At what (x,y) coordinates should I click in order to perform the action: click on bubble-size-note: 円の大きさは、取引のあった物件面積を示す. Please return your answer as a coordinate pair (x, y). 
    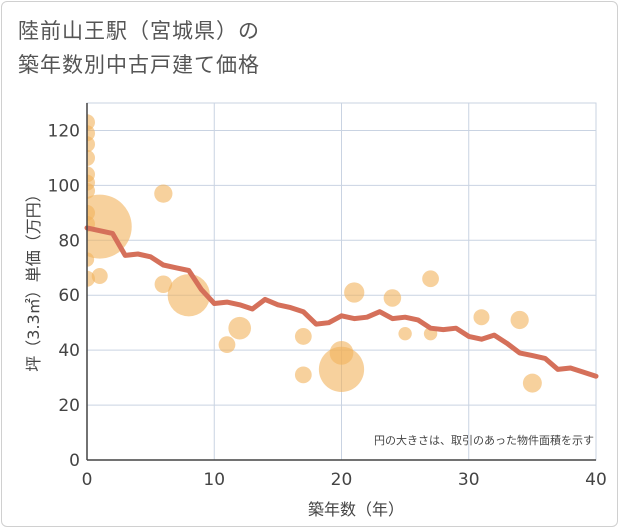
    Looking at the image, I should click on (484, 440).